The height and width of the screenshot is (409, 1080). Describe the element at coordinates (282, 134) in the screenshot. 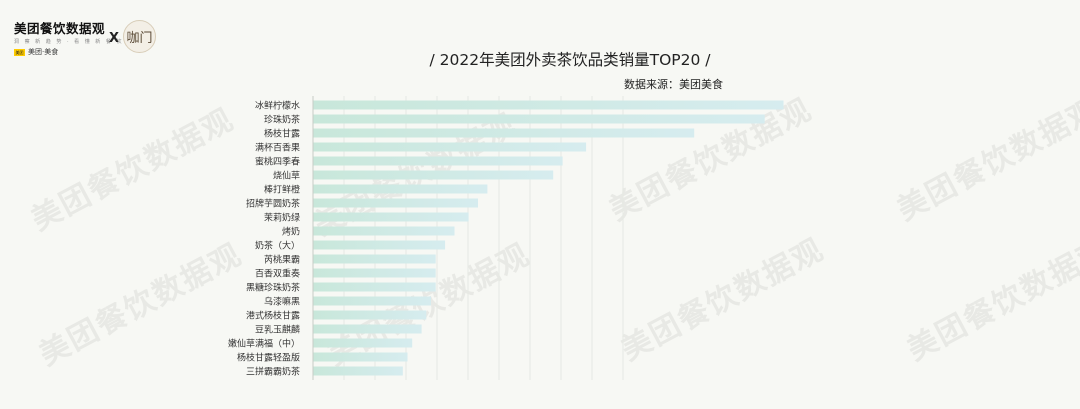

I see `category-label: 杨枝甘露` at that location.